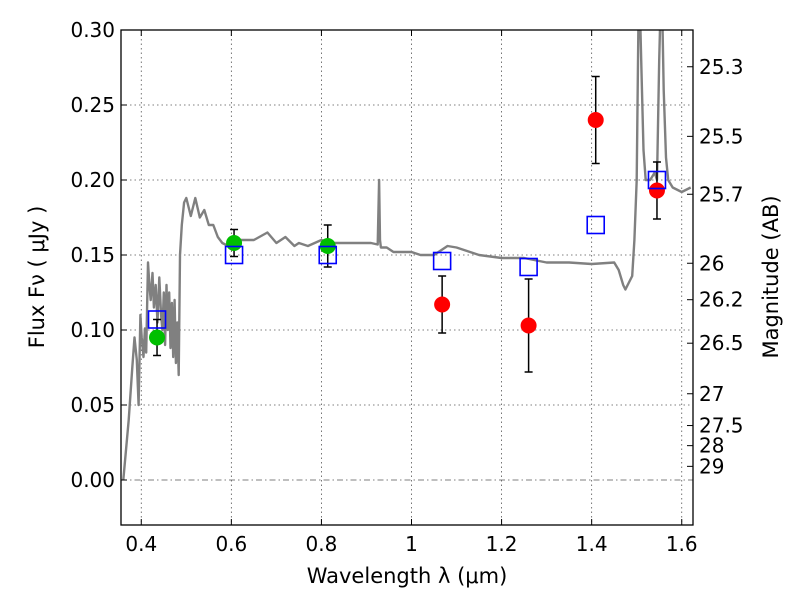  What do you see at coordinates (711, 446) in the screenshot?
I see `mag-tick-label: 28` at bounding box center [711, 446].